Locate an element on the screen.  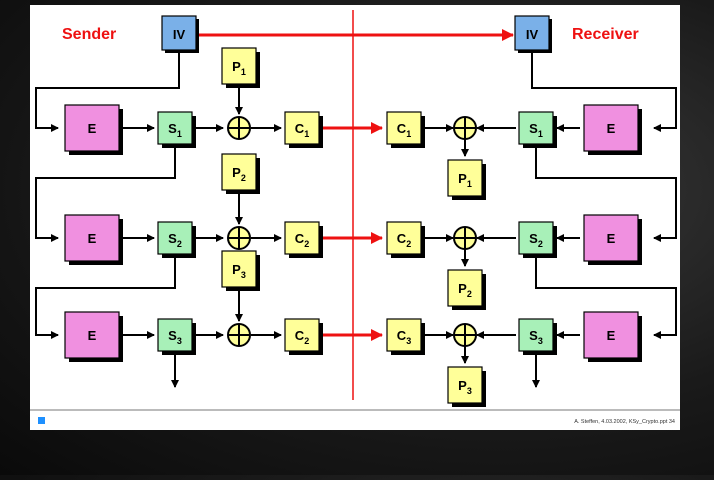
receiver-cipher-box-3: C3 is located at coordinates (405, 336).